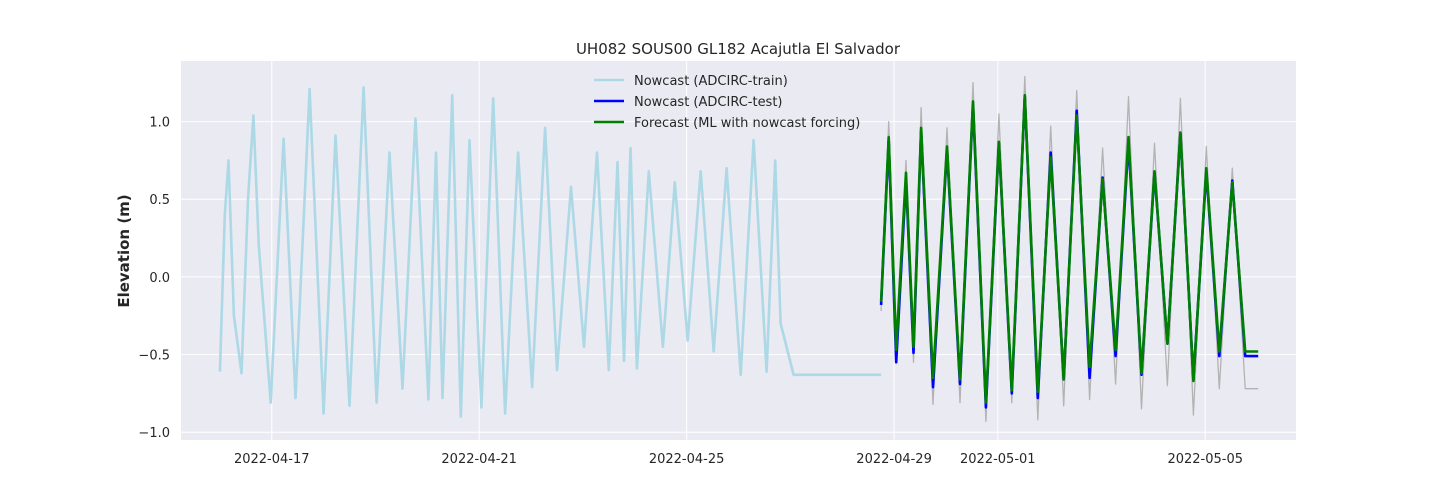 The height and width of the screenshot is (504, 1440). I want to click on y-tick-label: −1.0, so click(154, 433).